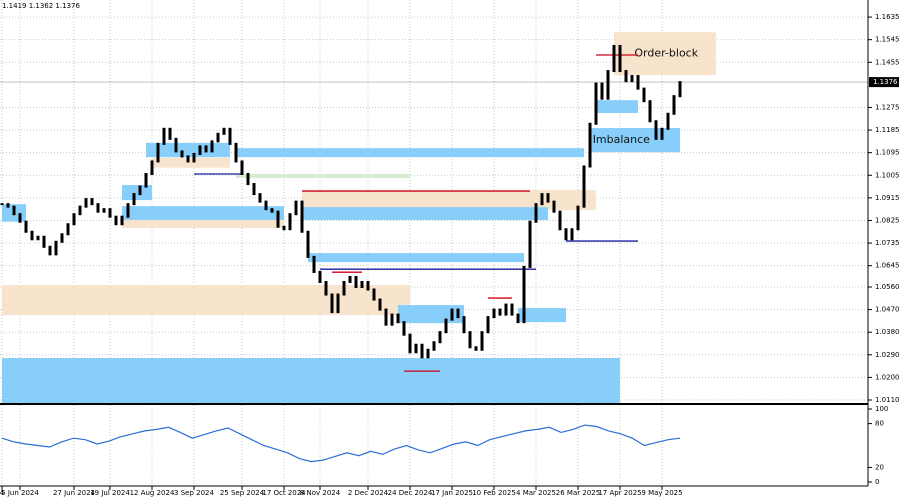 This screenshot has width=900, height=500. I want to click on x-tick-label: 17 Oct 2024, so click(284, 493).